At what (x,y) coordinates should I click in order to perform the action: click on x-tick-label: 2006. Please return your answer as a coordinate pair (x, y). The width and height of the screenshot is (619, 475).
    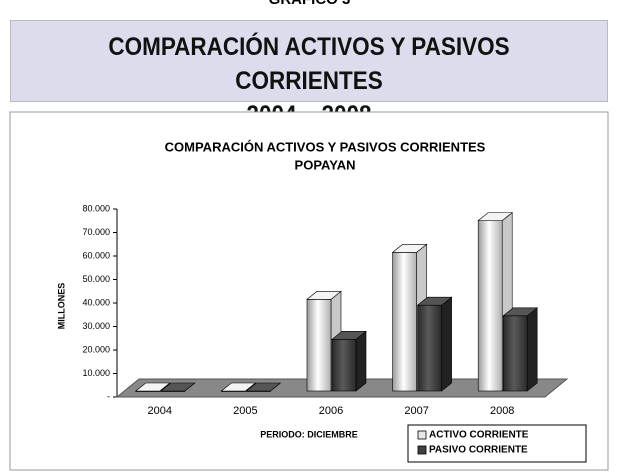
    Looking at the image, I should click on (331, 411).